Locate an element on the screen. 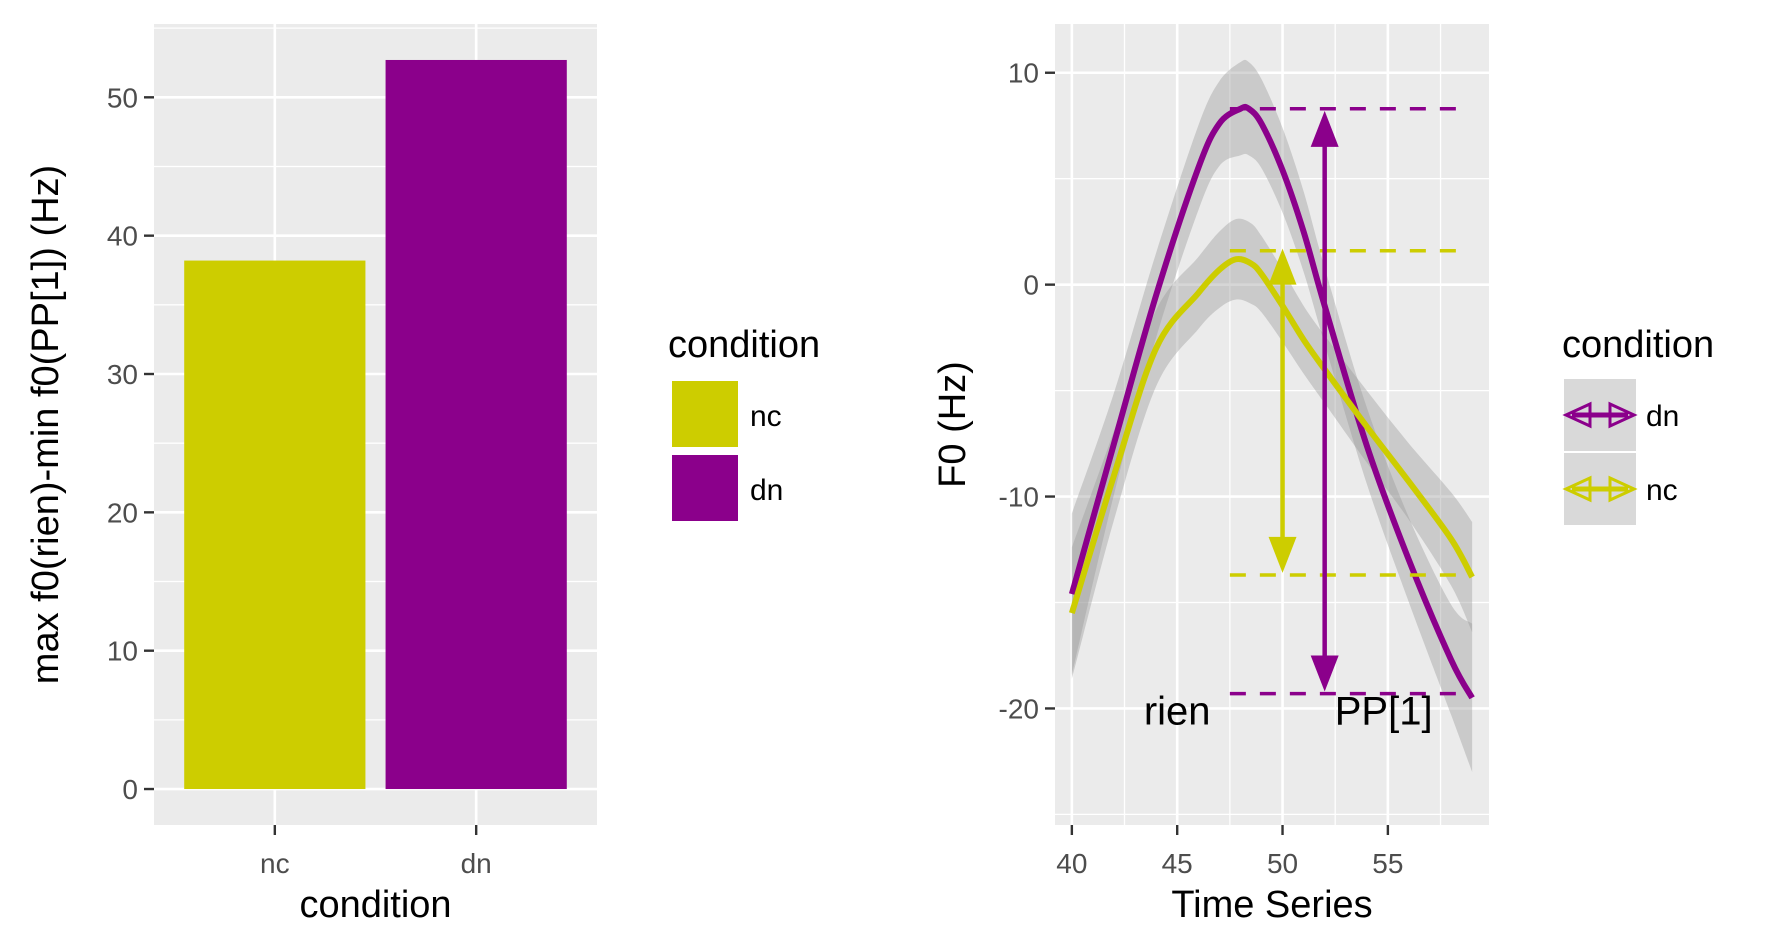 The height and width of the screenshot is (944, 1771). bar-y-tick-label: 30 is located at coordinates (122, 374).